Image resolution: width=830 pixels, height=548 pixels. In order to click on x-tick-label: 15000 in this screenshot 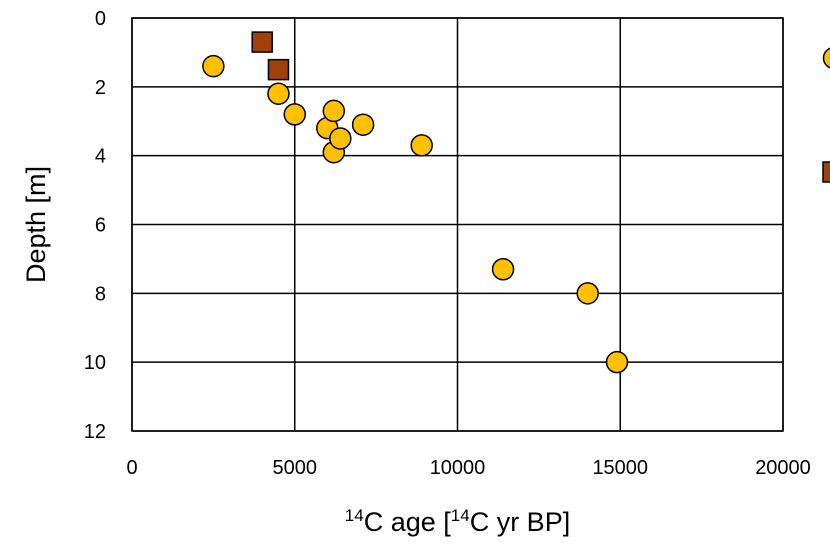, I will do `click(620, 468)`.